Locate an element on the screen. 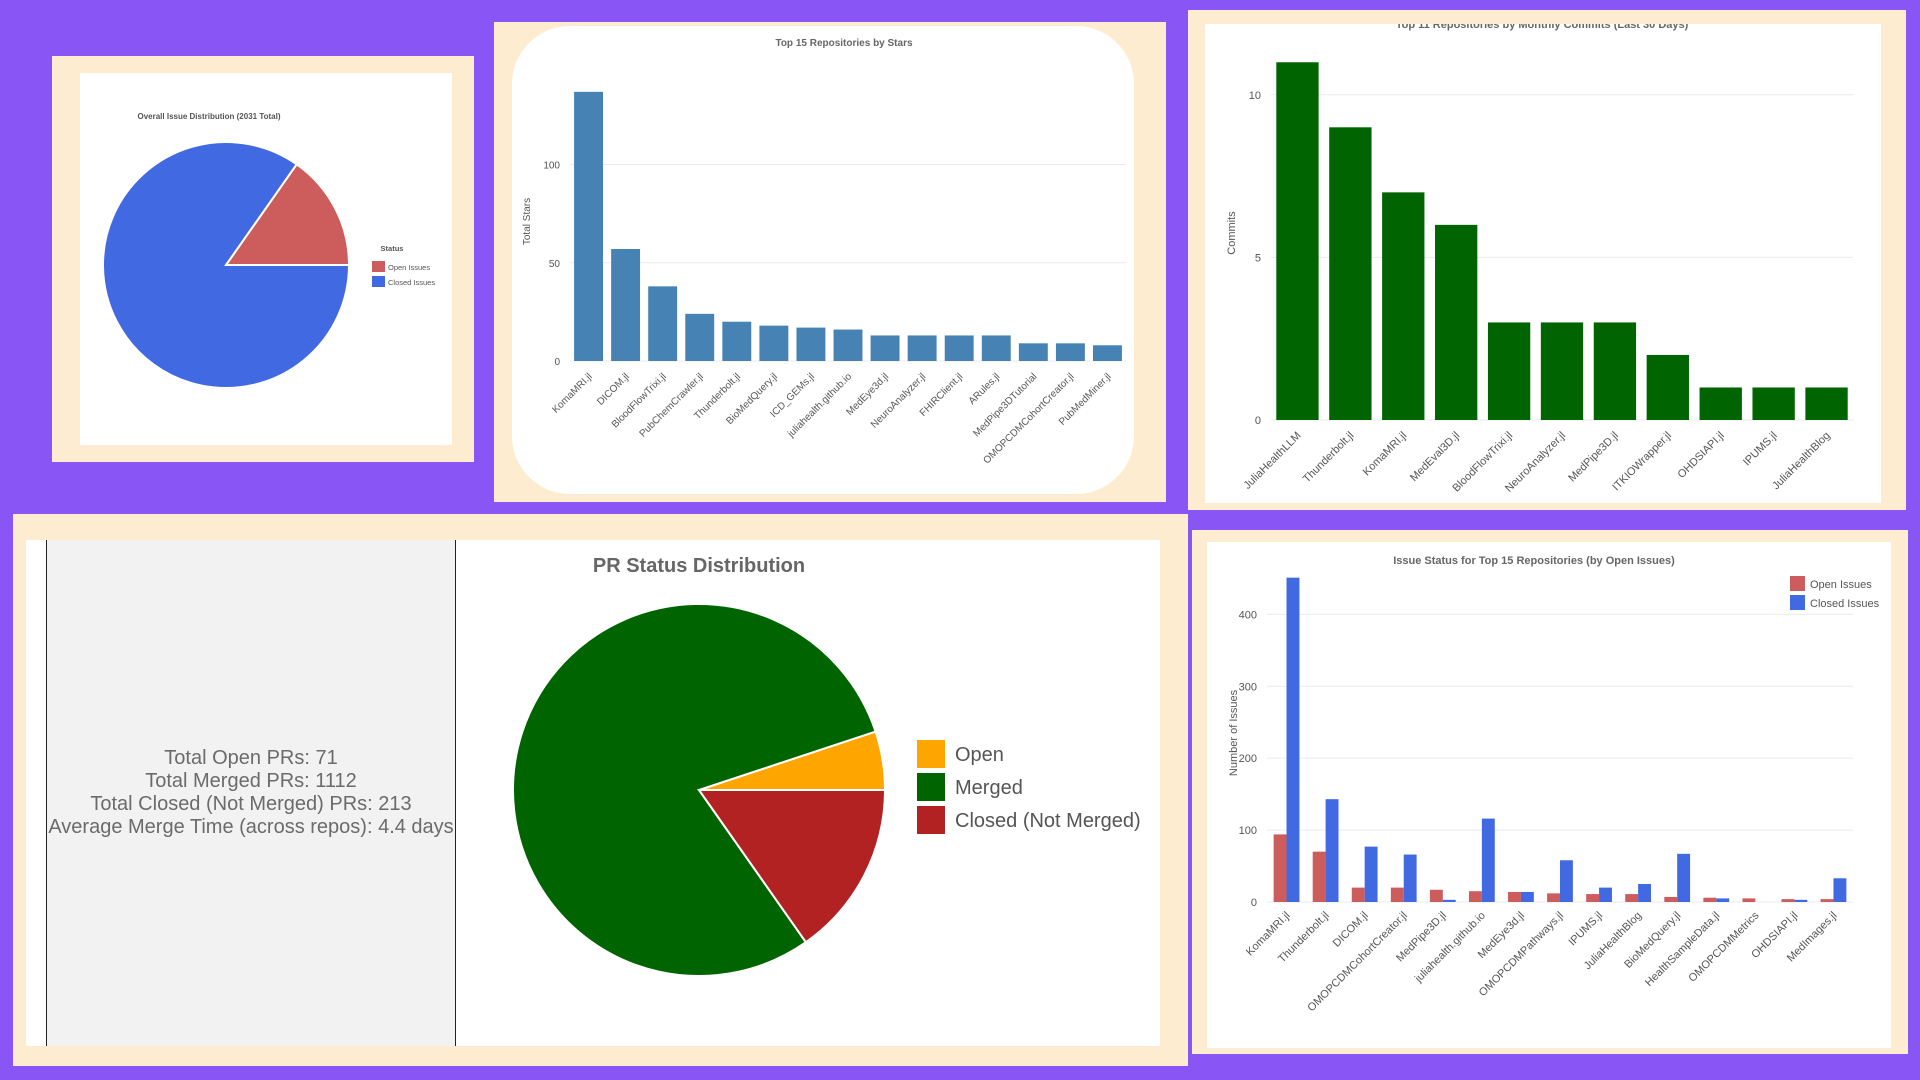  y-axis-label: Commits is located at coordinates (1232, 233).